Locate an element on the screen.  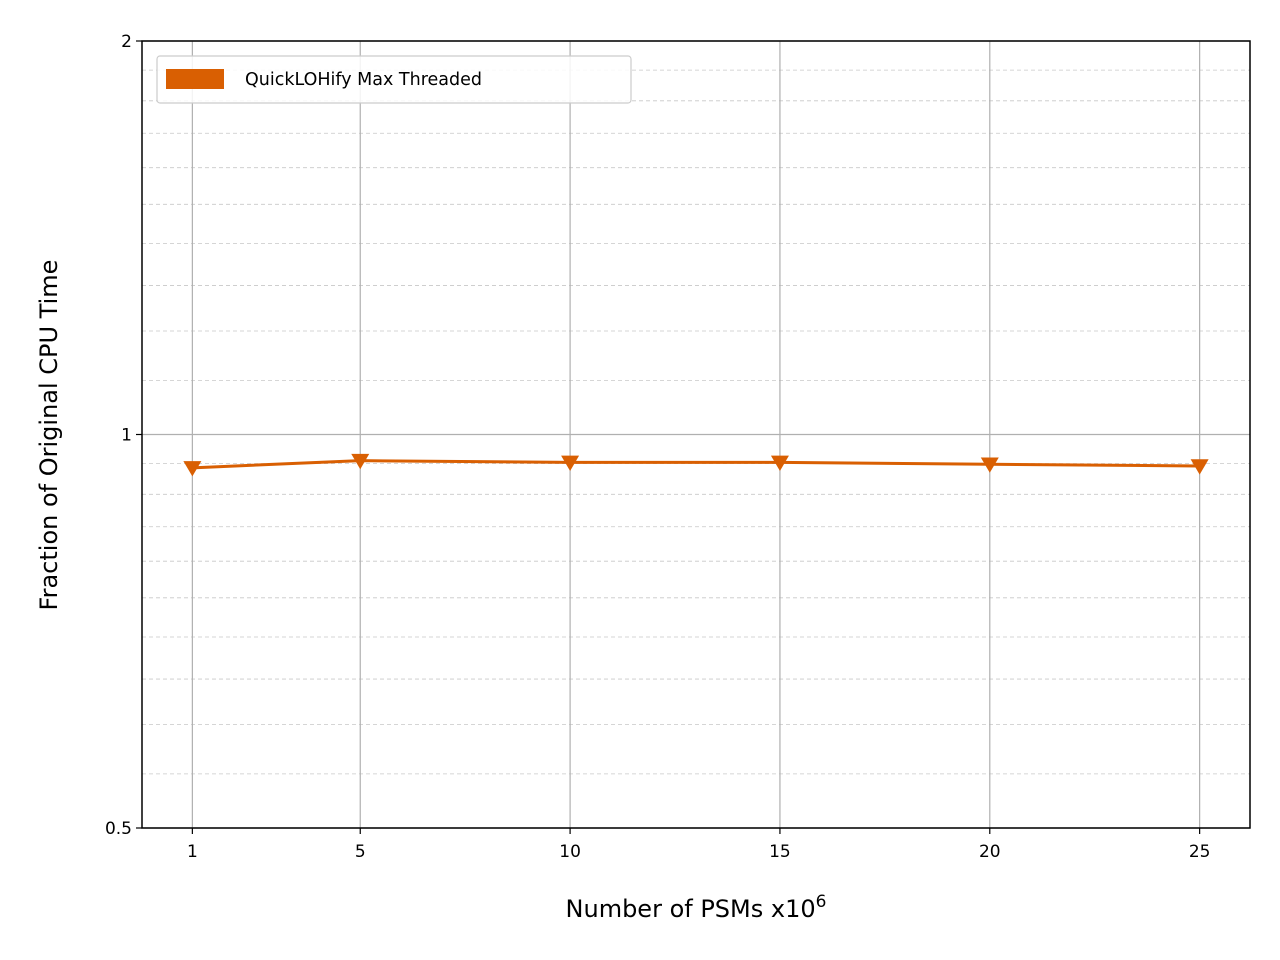
legend: QuickLOHify Max Threaded is located at coordinates (394, 79).